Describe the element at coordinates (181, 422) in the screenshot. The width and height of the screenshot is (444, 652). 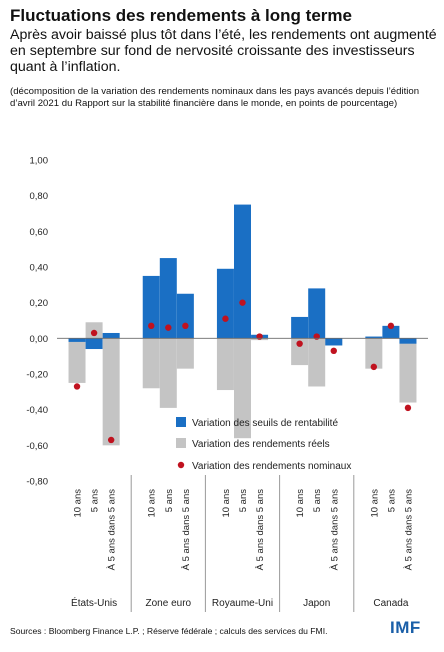
I see `legend-swatch-breakeven` at that location.